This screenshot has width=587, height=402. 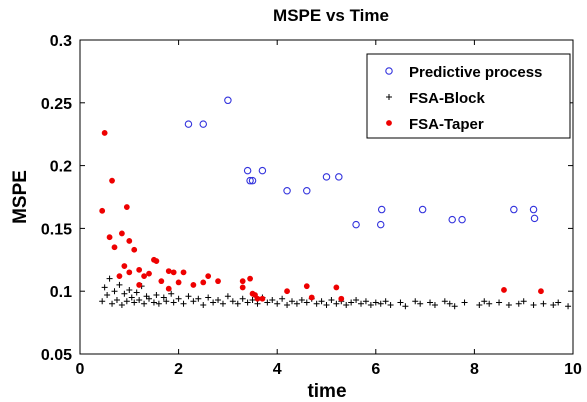 What do you see at coordinates (56, 355) in the screenshot?
I see `y-tick-label: 0.05` at bounding box center [56, 355].